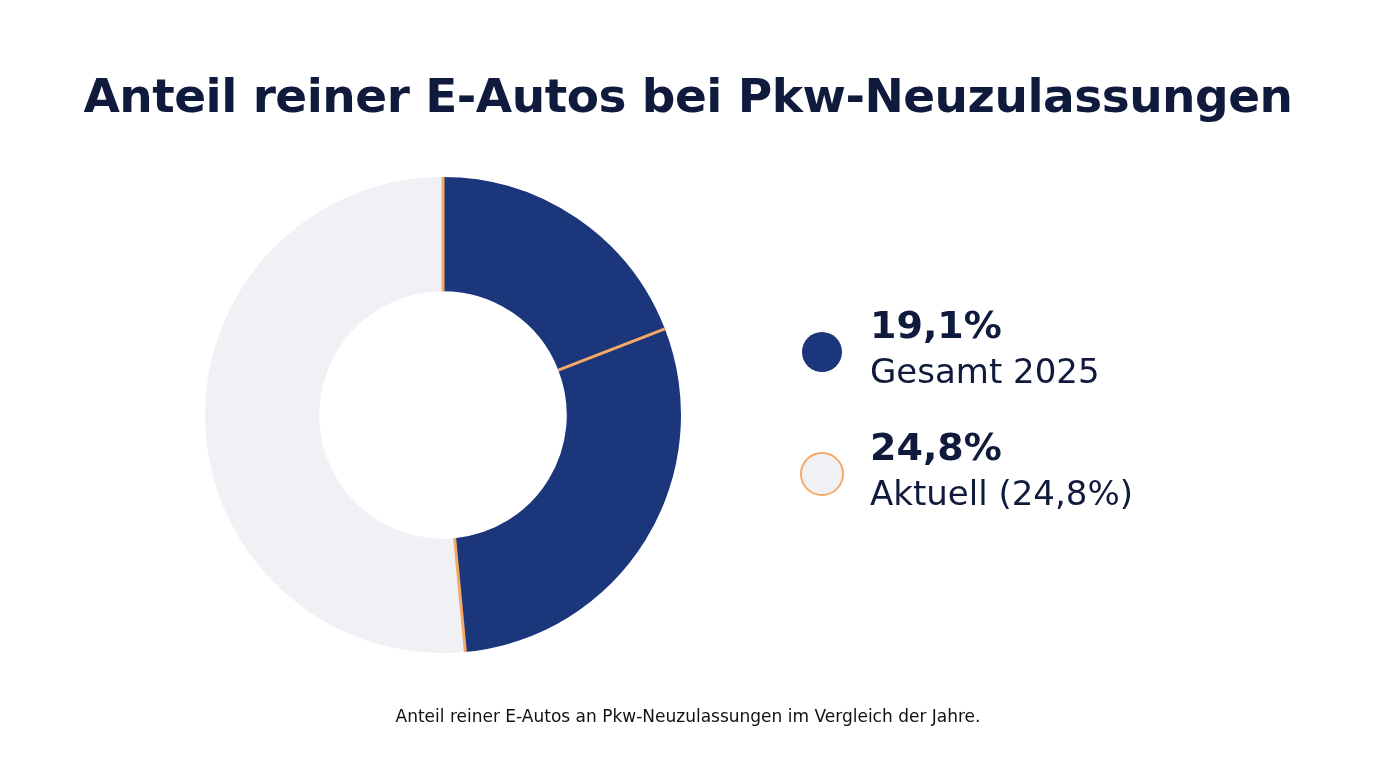  What do you see at coordinates (936, 446) in the screenshot?
I see `text: 24,8%` at bounding box center [936, 446].